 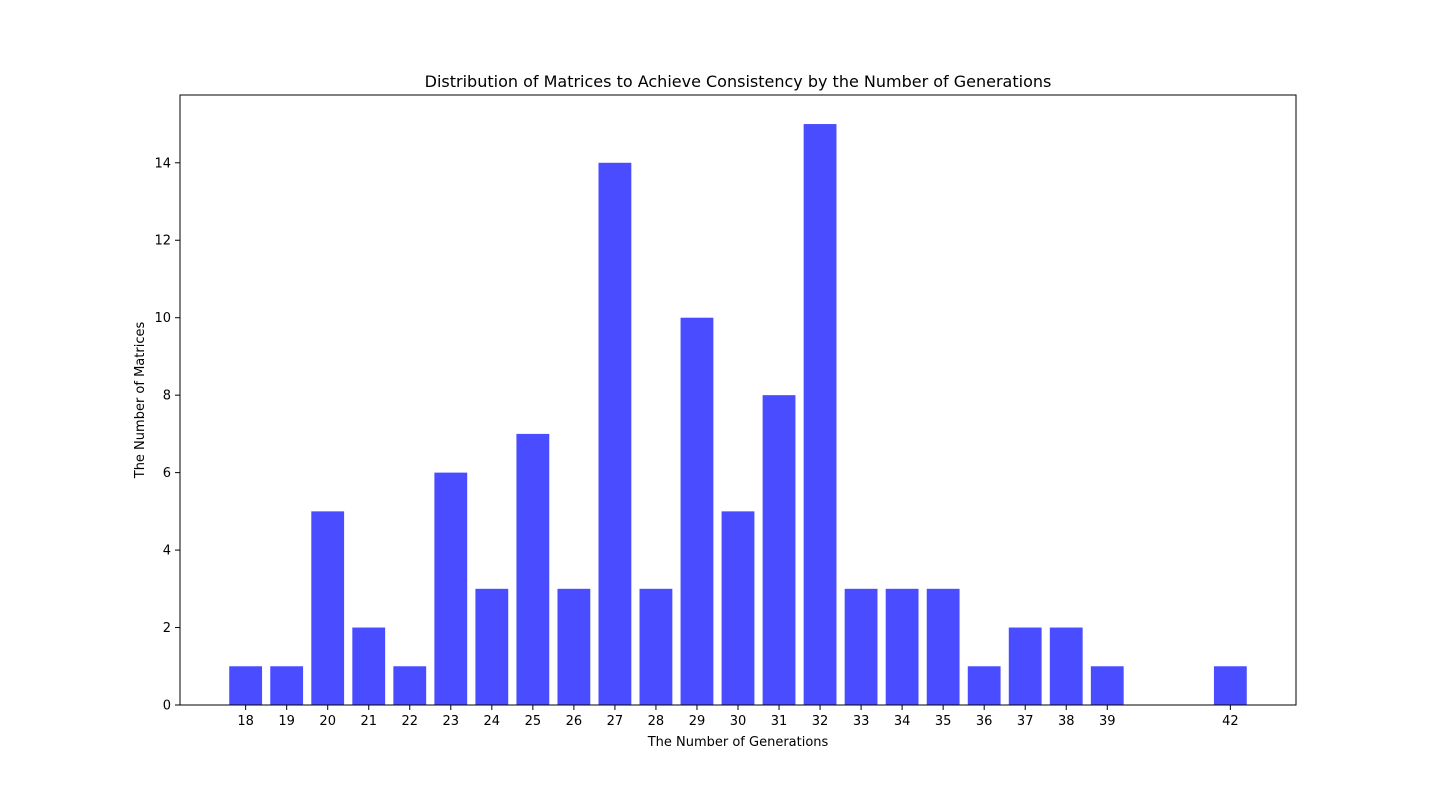 What do you see at coordinates (409, 721) in the screenshot?
I see `x-tick-label: 22` at bounding box center [409, 721].